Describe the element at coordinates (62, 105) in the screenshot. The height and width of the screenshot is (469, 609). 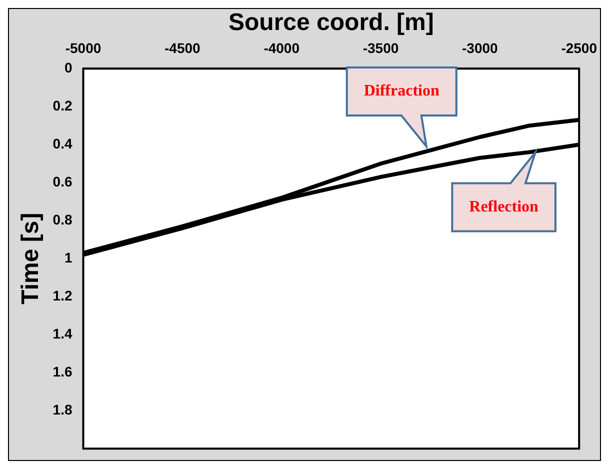
I see `y-tick-label: 0.2` at that location.